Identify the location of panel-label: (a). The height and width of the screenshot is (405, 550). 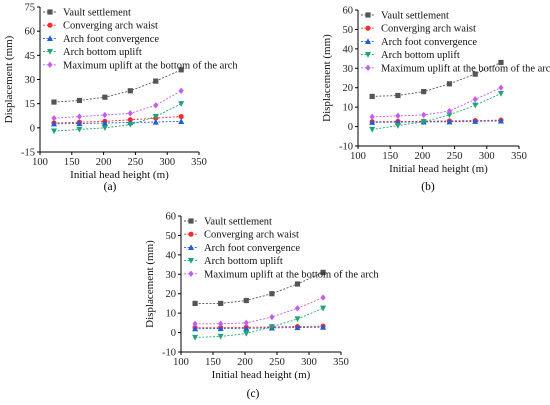
(110, 187).